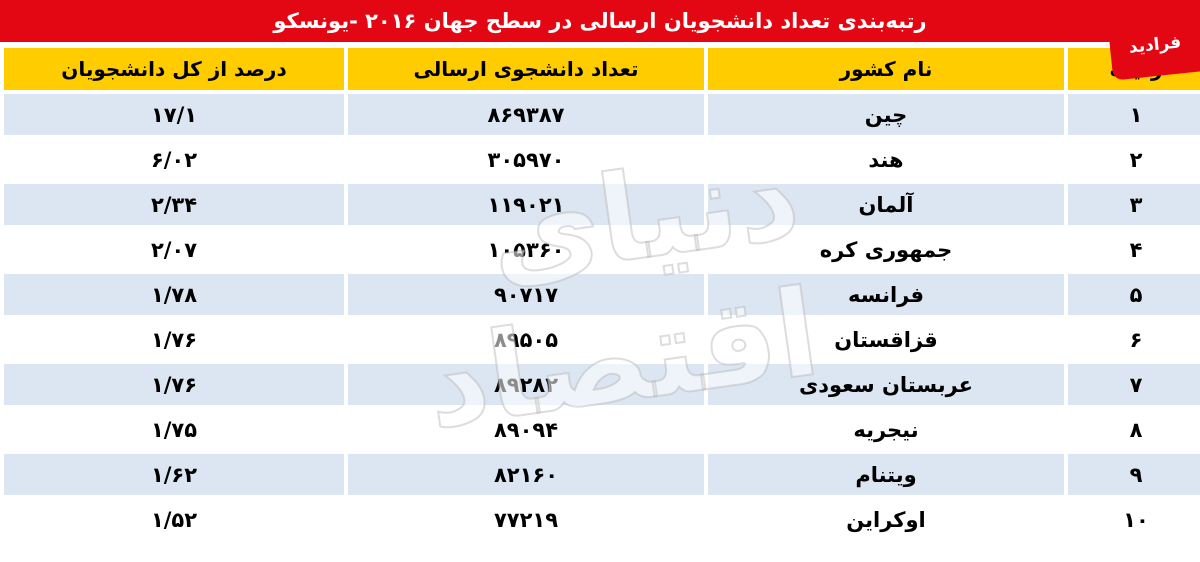  Describe the element at coordinates (1134, 249) in the screenshot. I see `cell-rank: ۴` at that location.